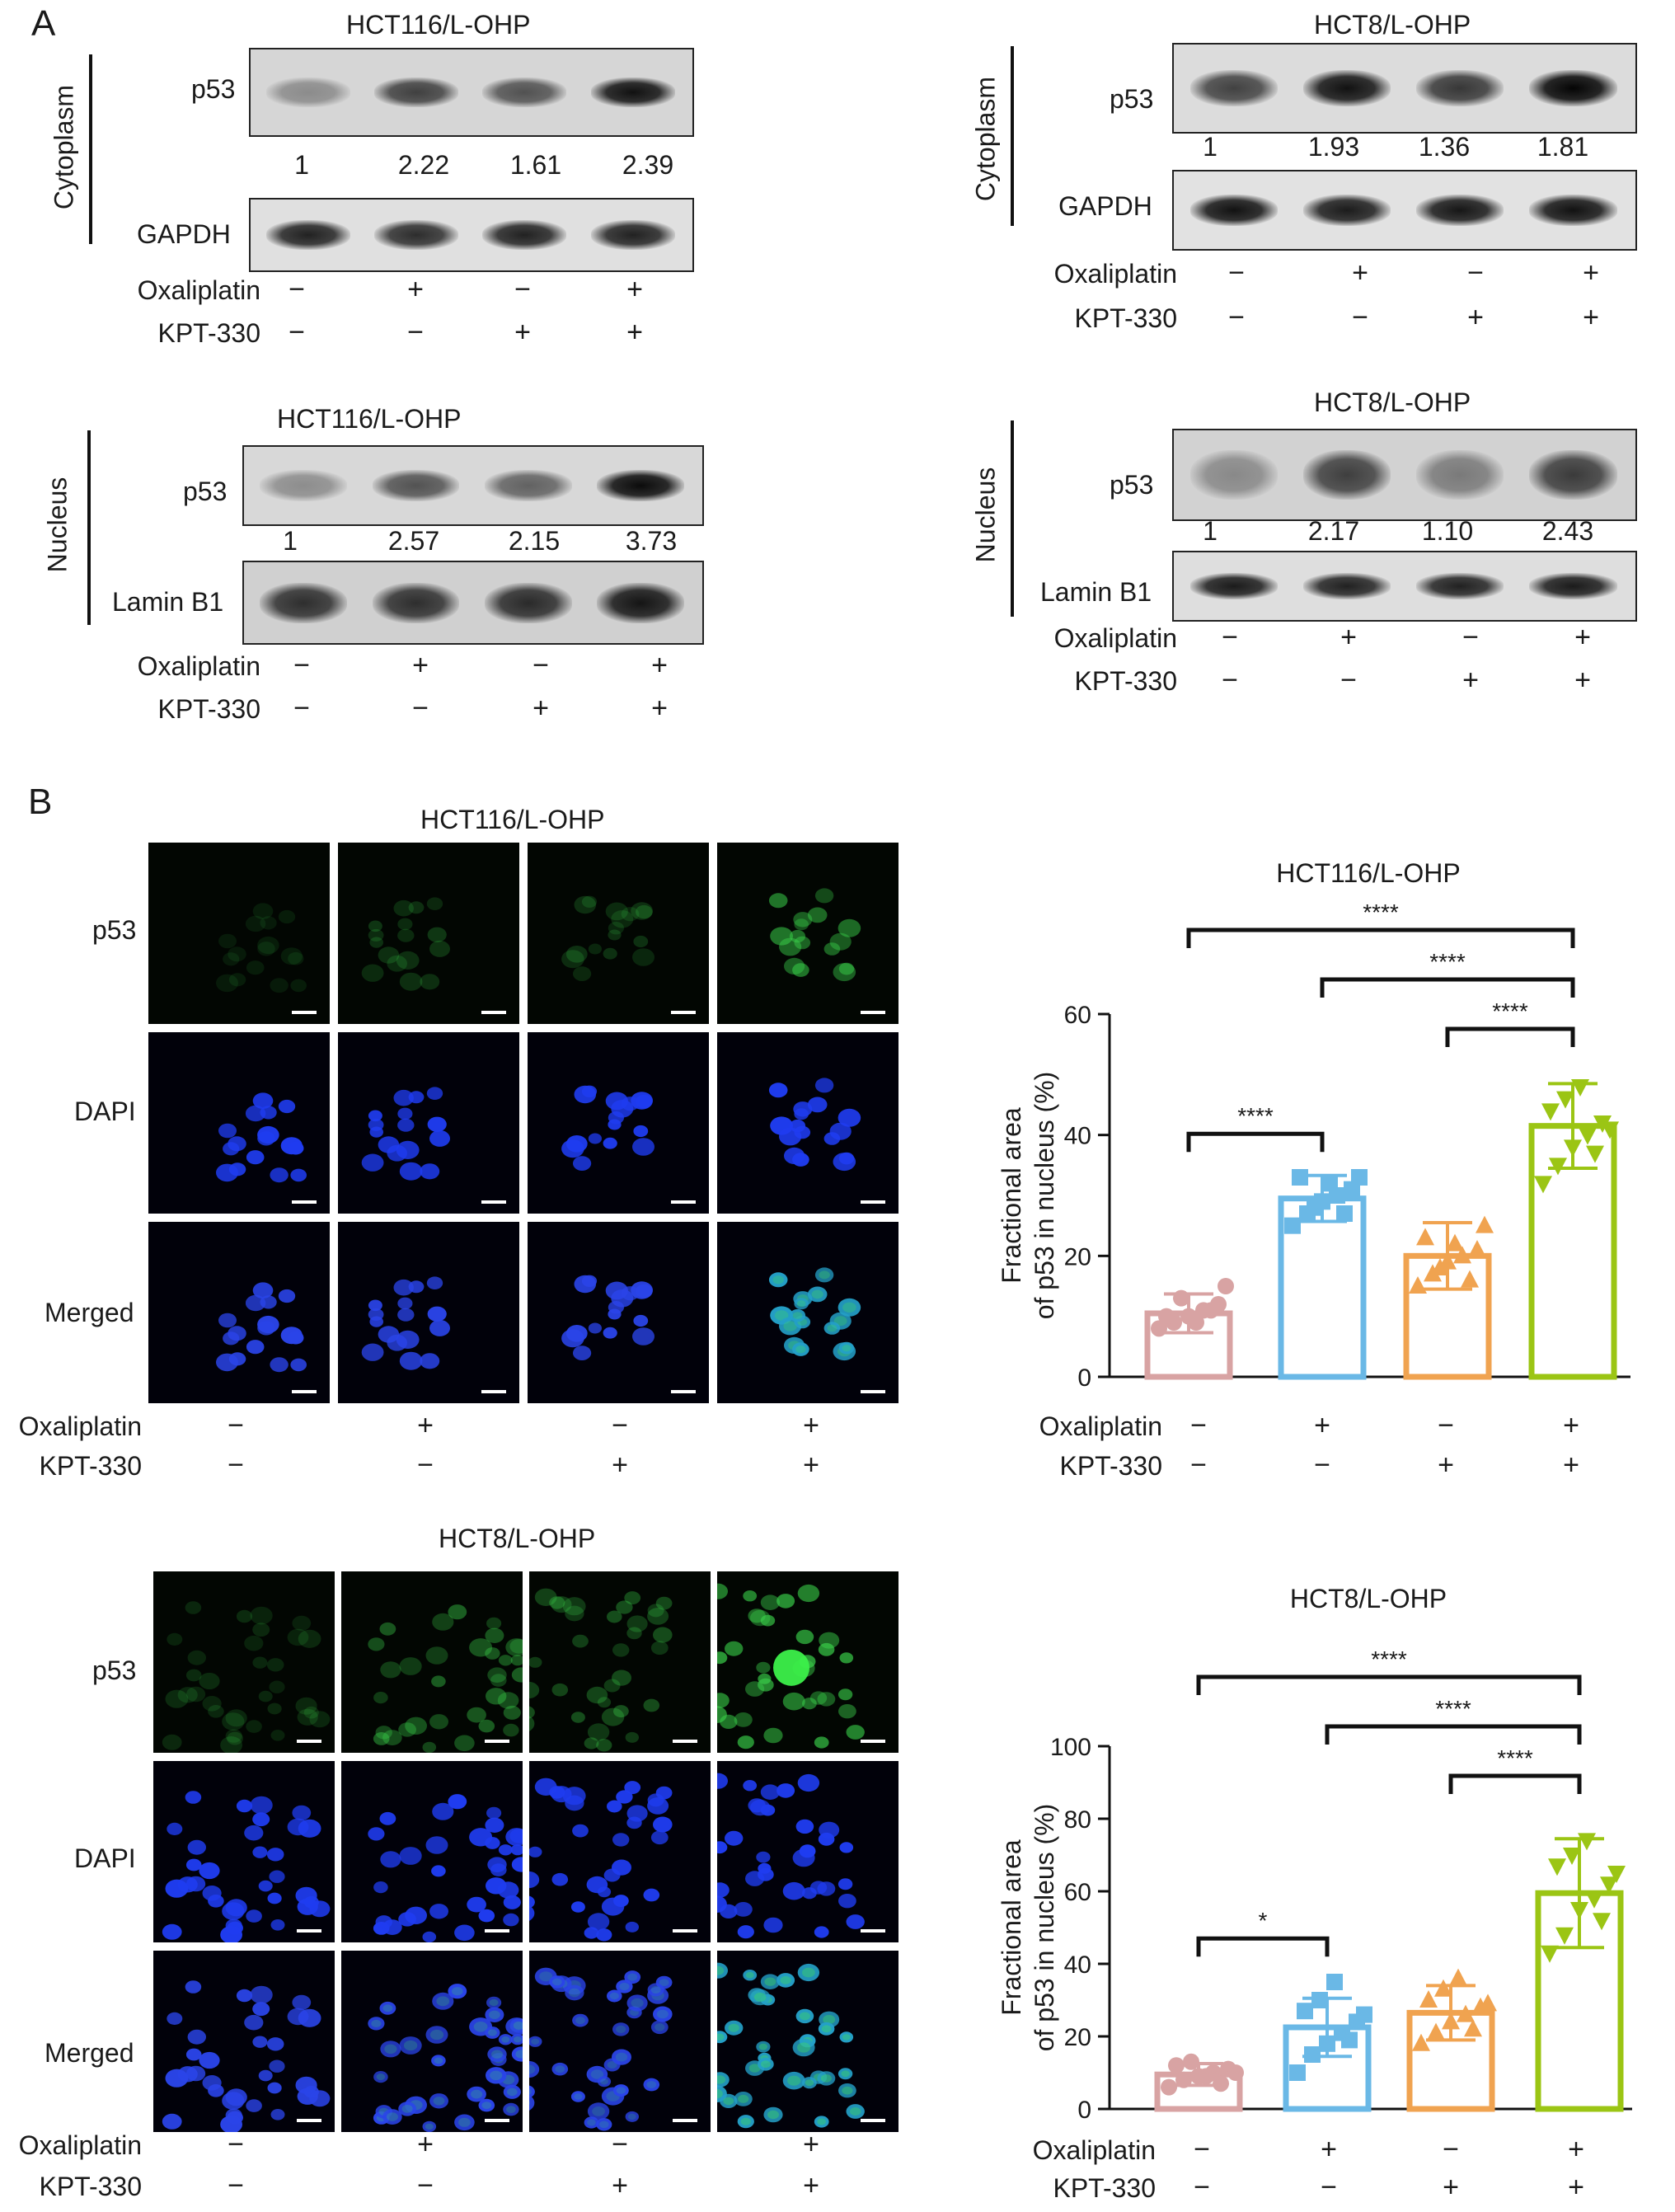 This screenshot has width=1675, height=2212. What do you see at coordinates (105, 1858) in the screenshot?
I see `if-row-label-dapi: DAPI` at bounding box center [105, 1858].